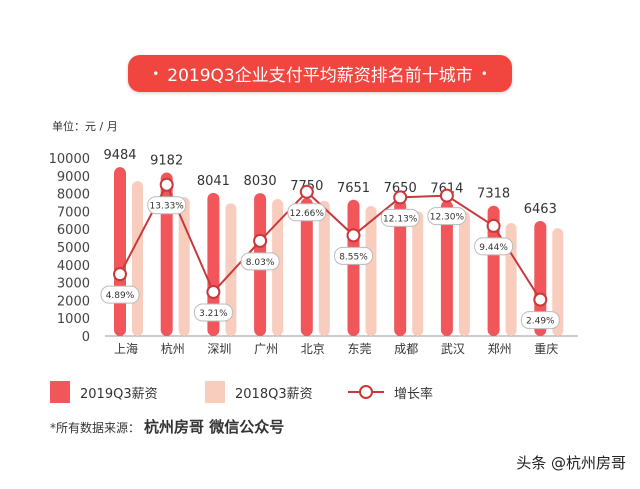 Image resolution: width=640 pixels, height=489 pixels. Describe the element at coordinates (274, 394) in the screenshot. I see `legend-label-2018: 2018Q3薪资` at that location.